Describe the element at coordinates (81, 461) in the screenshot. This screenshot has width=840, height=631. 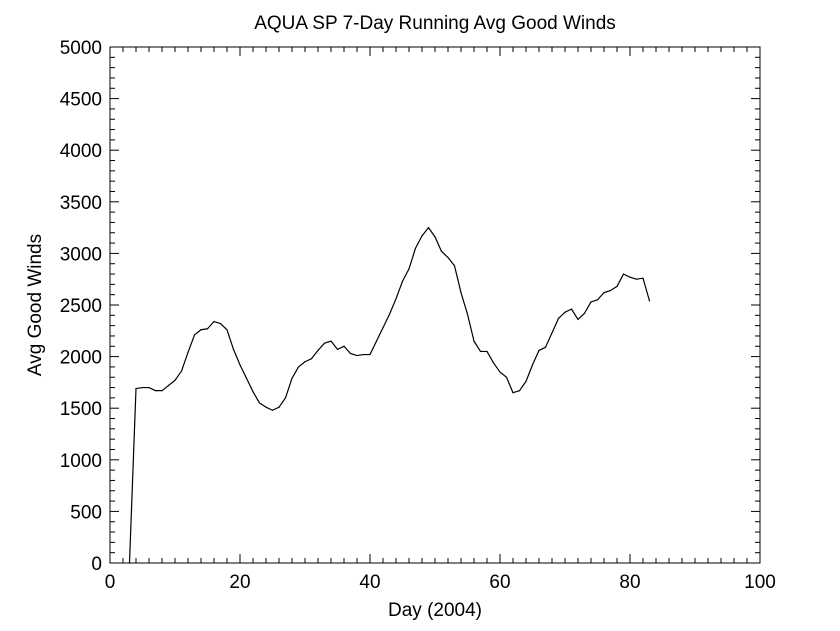
I see `y-tick-label: 1000` at that location.